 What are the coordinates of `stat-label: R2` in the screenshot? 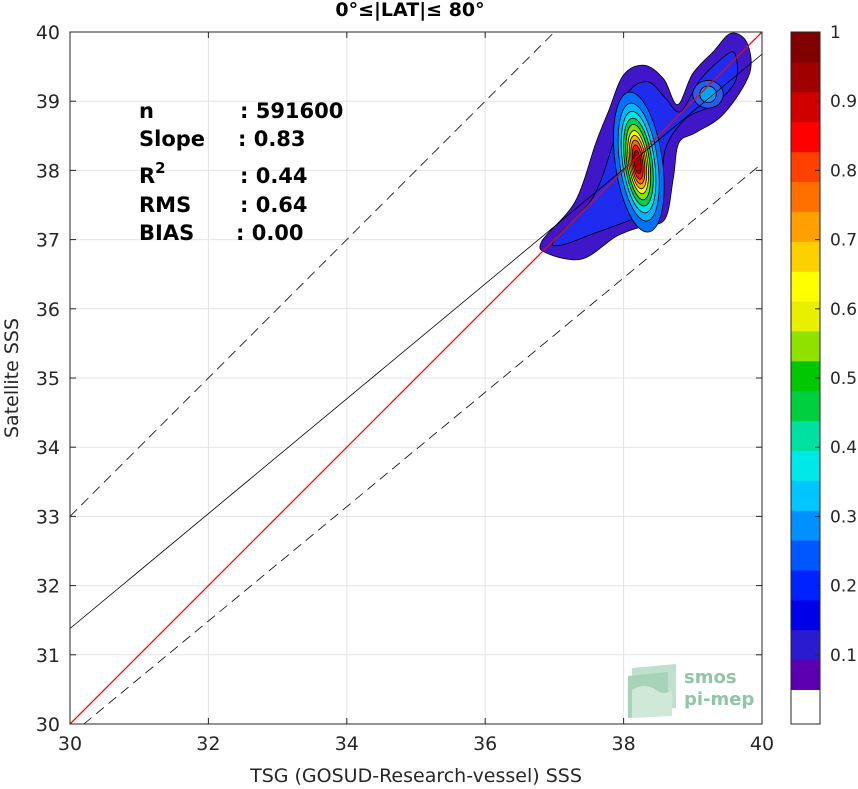 It's located at (152, 173).